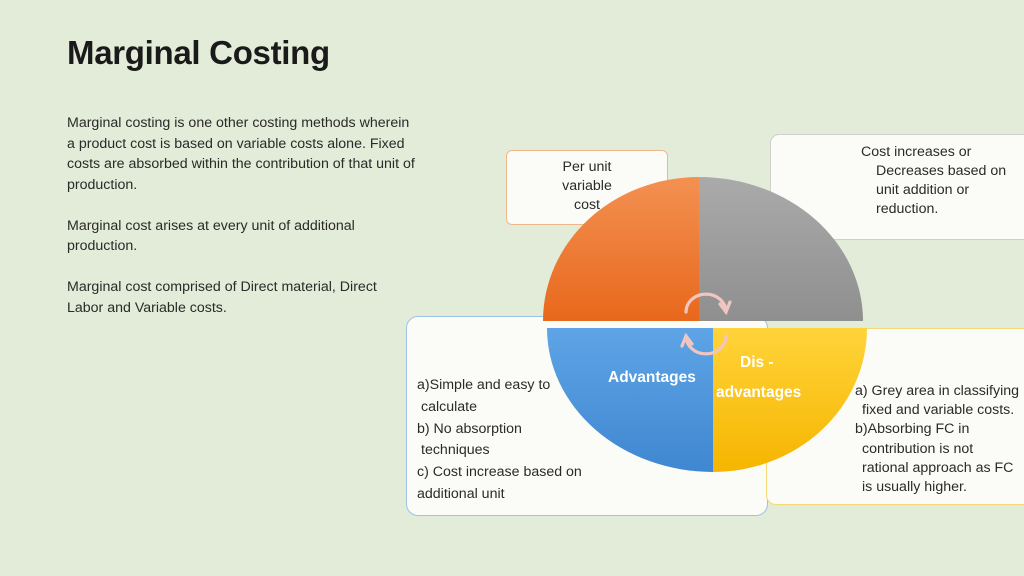 The height and width of the screenshot is (576, 1024). What do you see at coordinates (449, 406) in the screenshot?
I see `callout-line: calculate` at bounding box center [449, 406].